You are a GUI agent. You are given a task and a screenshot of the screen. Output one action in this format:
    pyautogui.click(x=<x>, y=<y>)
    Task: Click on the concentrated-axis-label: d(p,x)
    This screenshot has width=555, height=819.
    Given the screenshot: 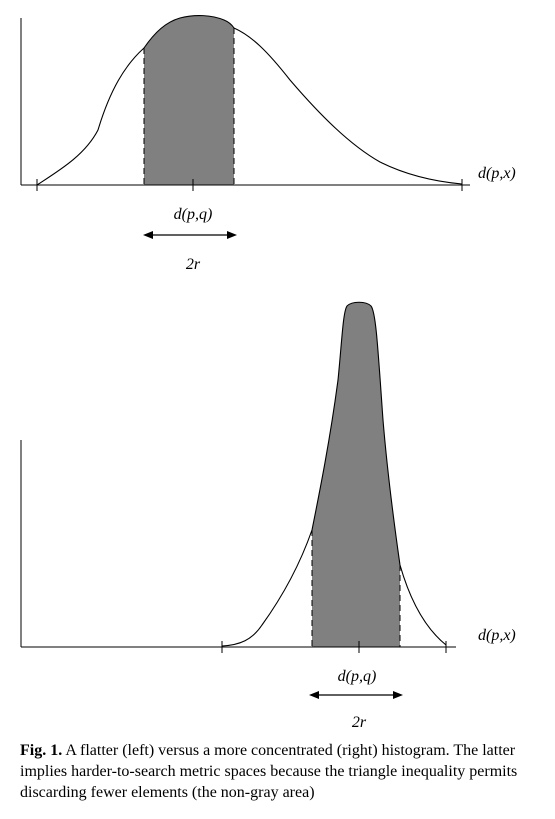 What is the action you would take?
    pyautogui.click(x=497, y=635)
    